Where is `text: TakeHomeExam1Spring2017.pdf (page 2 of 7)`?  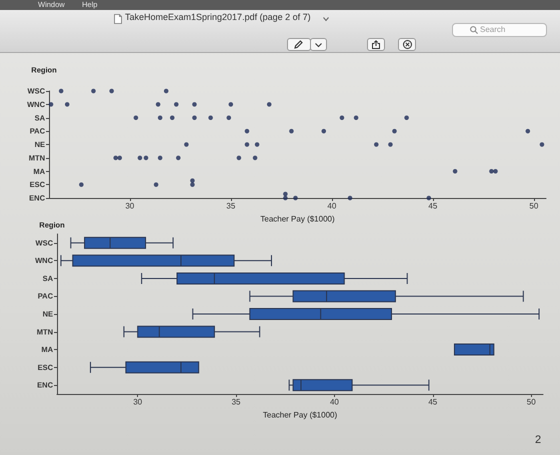 text: TakeHomeExam1Spring2017.pdf (page 2 of 7) is located at coordinates (218, 17).